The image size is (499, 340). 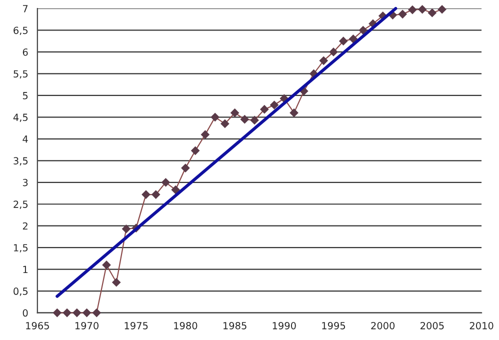 I want to click on y-tick-label: 2,5, so click(x=21, y=204).